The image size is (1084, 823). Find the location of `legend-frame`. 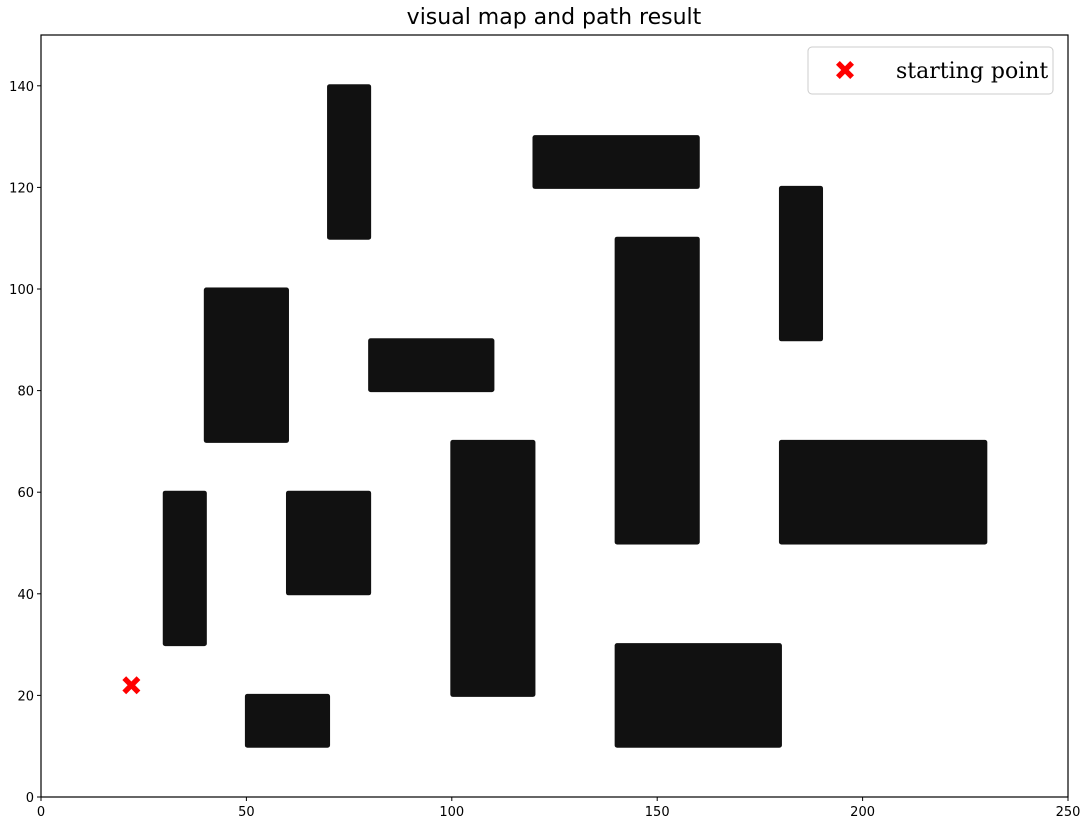

legend-frame is located at coordinates (930, 70).